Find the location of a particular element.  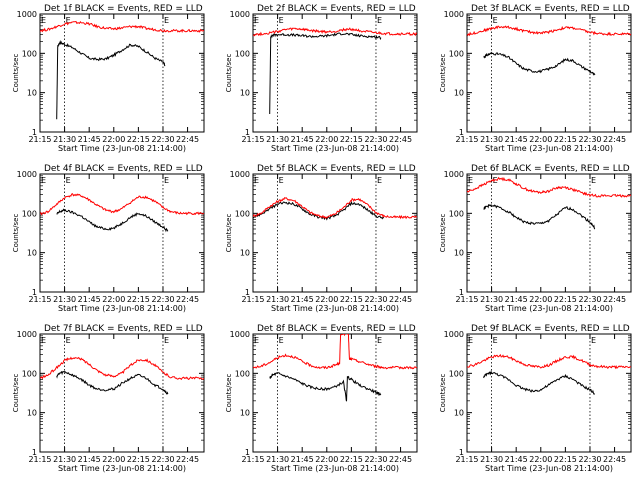

panel-title: Det 9f BLACK = Events, RED = LLD is located at coordinates (550, 329).